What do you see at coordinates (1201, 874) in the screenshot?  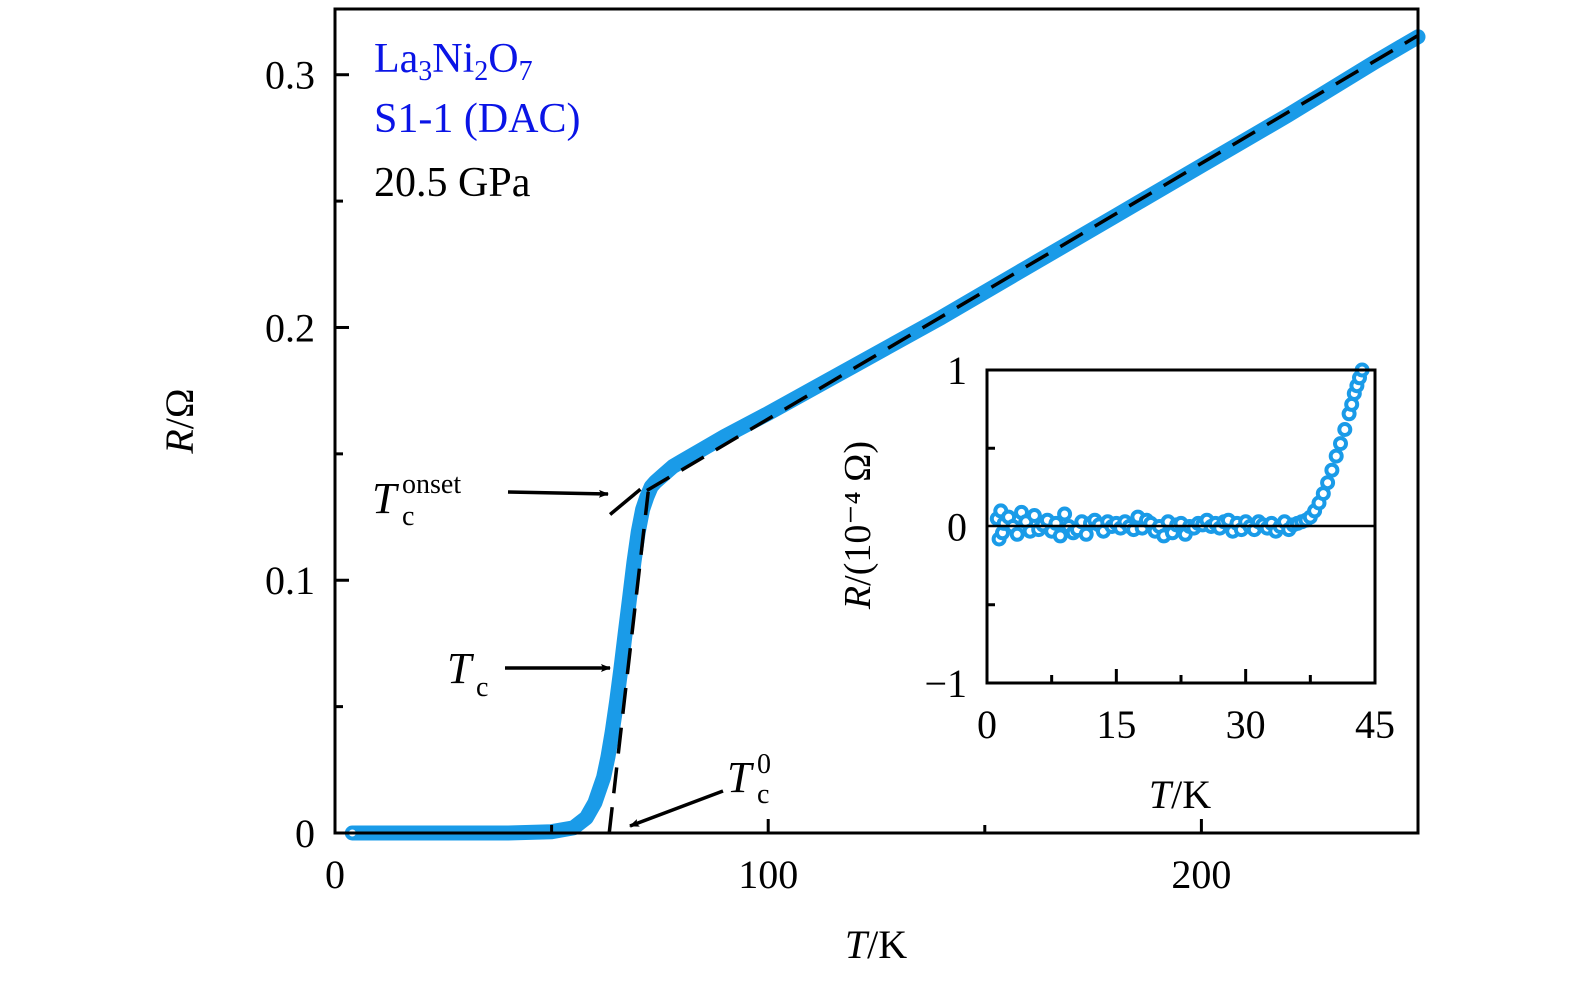 I see `main-x-tick-label: 200` at bounding box center [1201, 874].